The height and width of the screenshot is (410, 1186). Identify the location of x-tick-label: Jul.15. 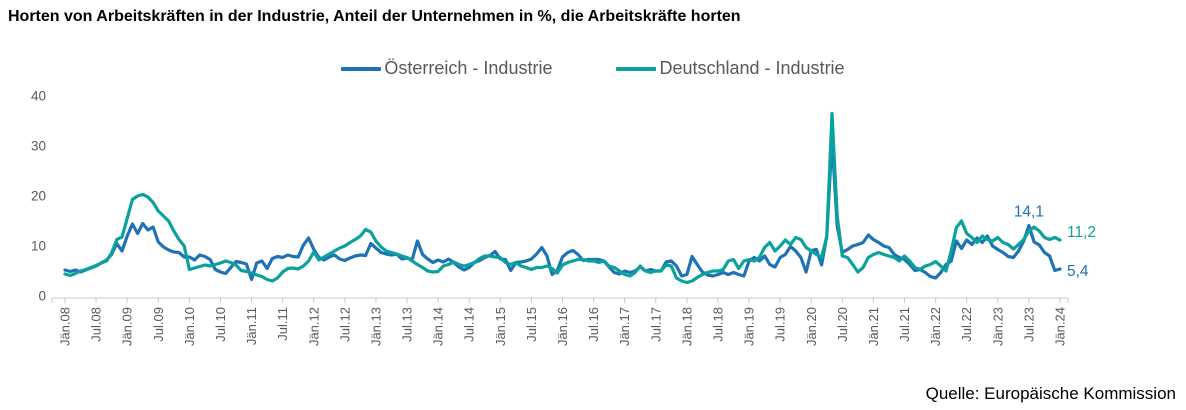
(531, 324).